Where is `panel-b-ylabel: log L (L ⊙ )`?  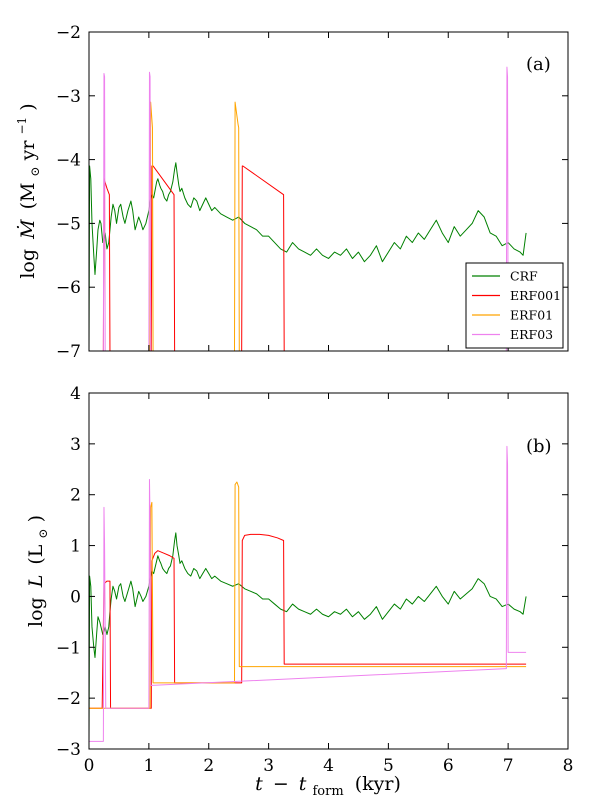
panel-b-ylabel: log L (L ⊙ ) is located at coordinates (38, 571).